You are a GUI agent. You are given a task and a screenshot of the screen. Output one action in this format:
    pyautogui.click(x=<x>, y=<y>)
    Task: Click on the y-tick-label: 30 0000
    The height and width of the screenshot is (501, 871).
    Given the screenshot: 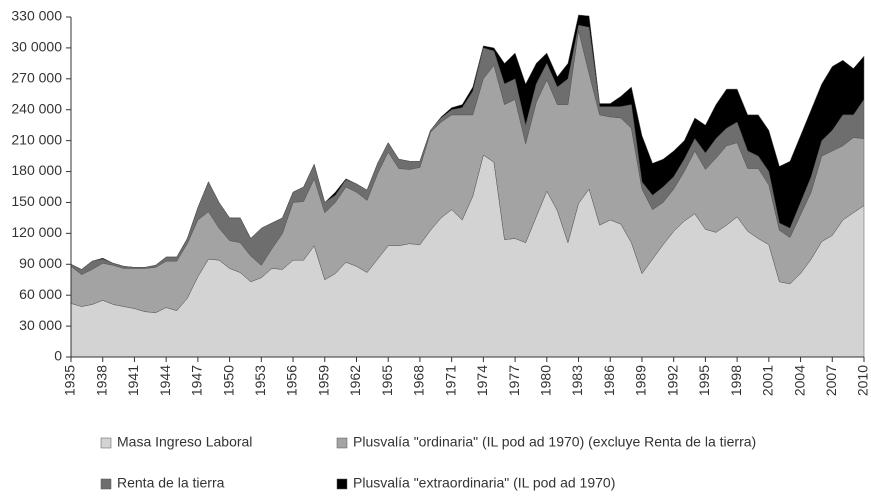 What is the action you would take?
    pyautogui.click(x=36, y=47)
    